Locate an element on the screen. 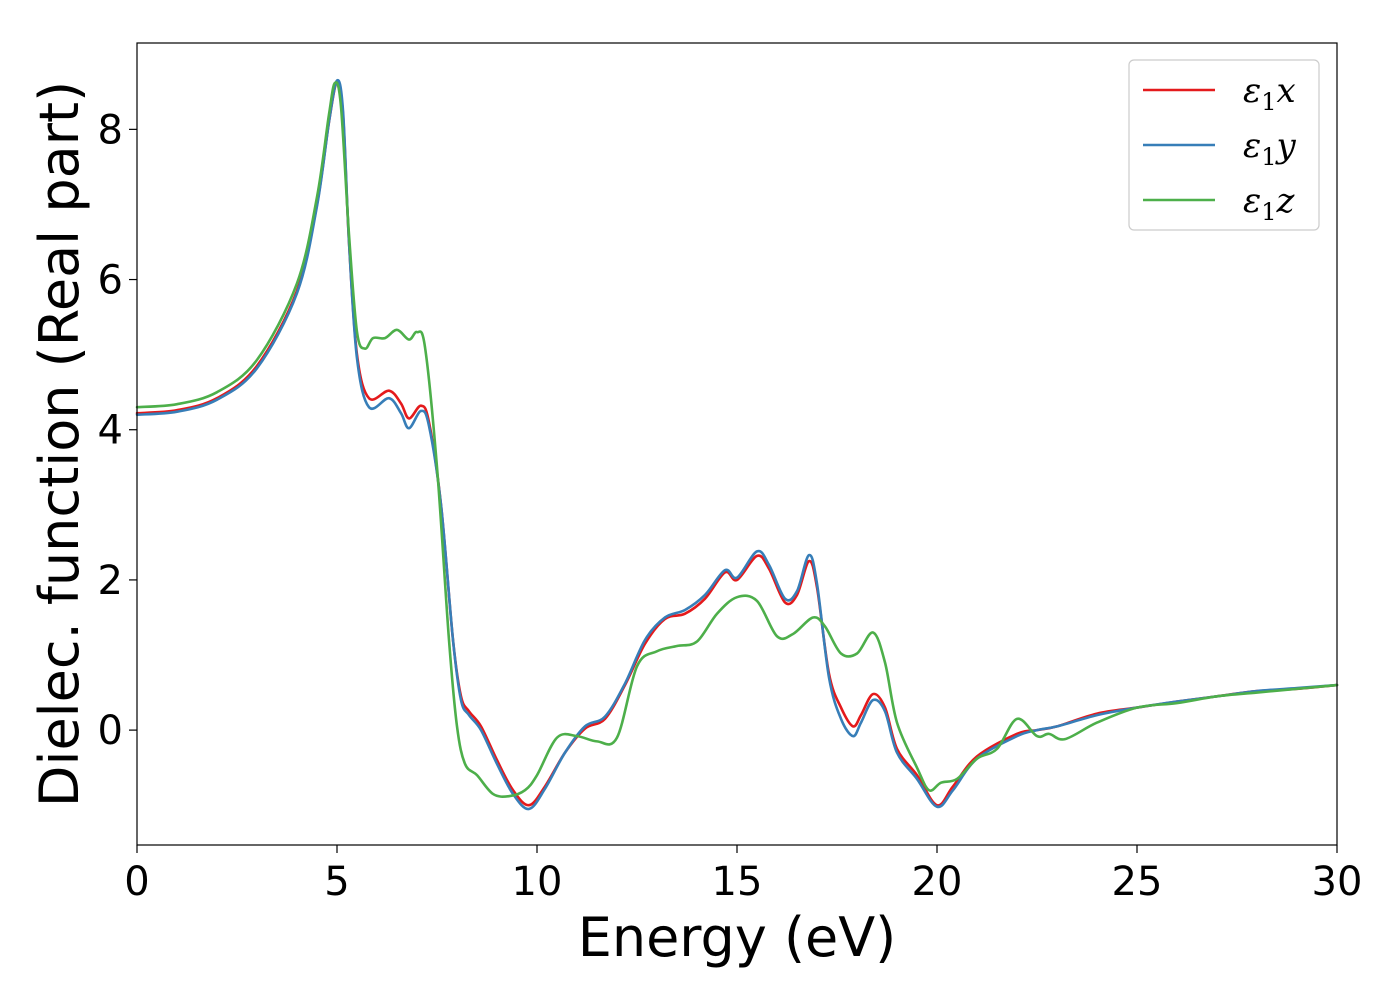  legend-component: y is located at coordinates (1286, 146).